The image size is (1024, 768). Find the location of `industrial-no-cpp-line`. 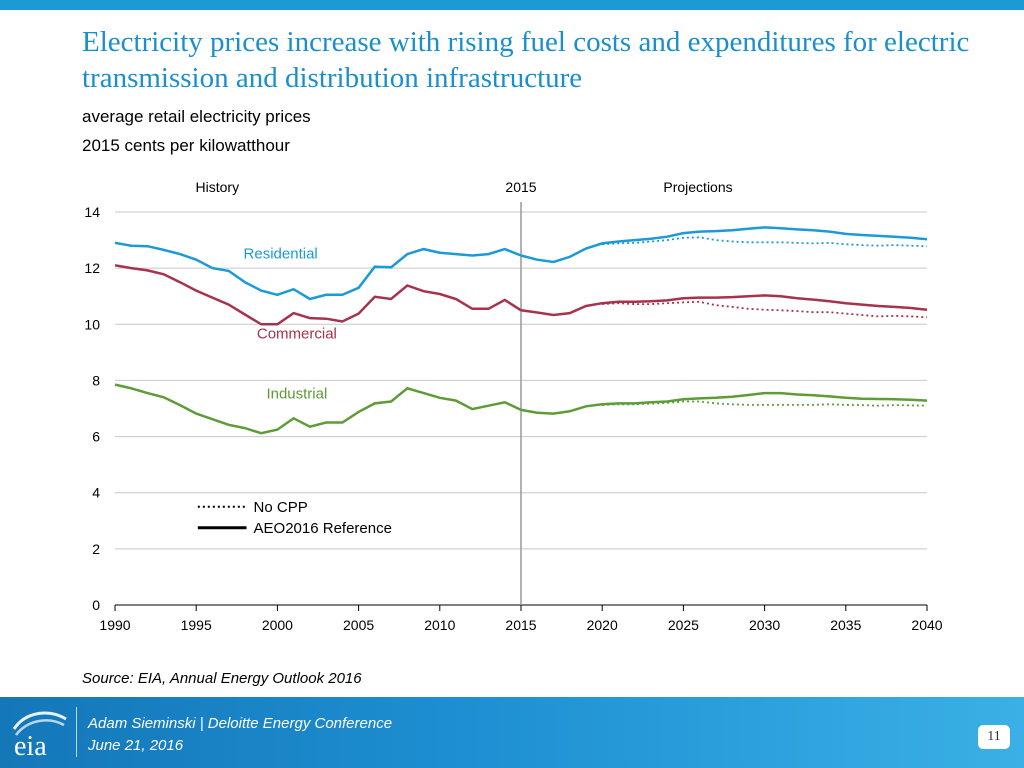

industrial-no-cpp-line is located at coordinates (765, 403).